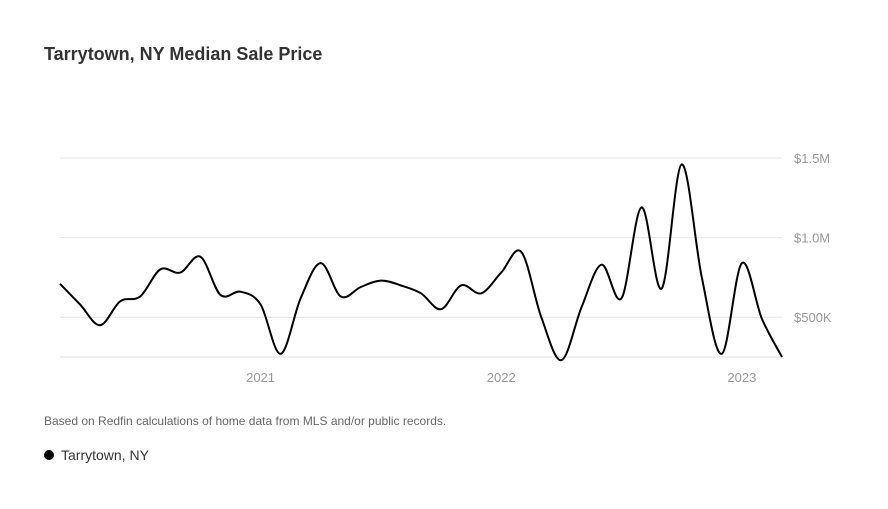 Image resolution: width=888 pixels, height=509 pixels. What do you see at coordinates (813, 317) in the screenshot?
I see `y-tick-label: $500K` at bounding box center [813, 317].